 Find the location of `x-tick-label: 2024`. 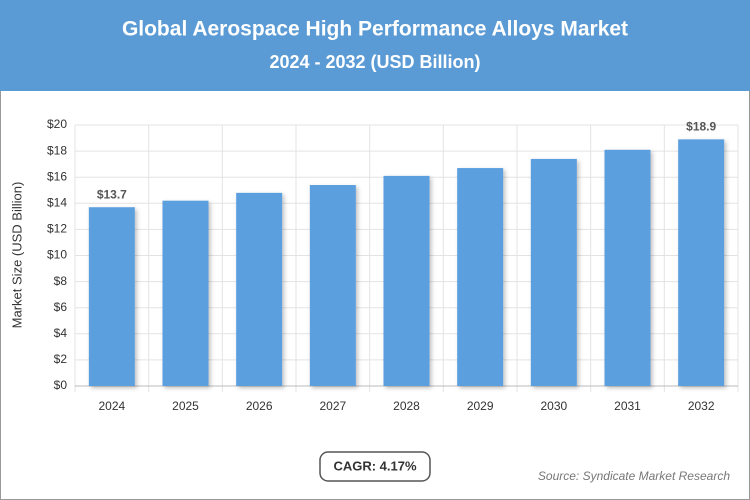

x-tick-label: 2024 is located at coordinates (111, 406).